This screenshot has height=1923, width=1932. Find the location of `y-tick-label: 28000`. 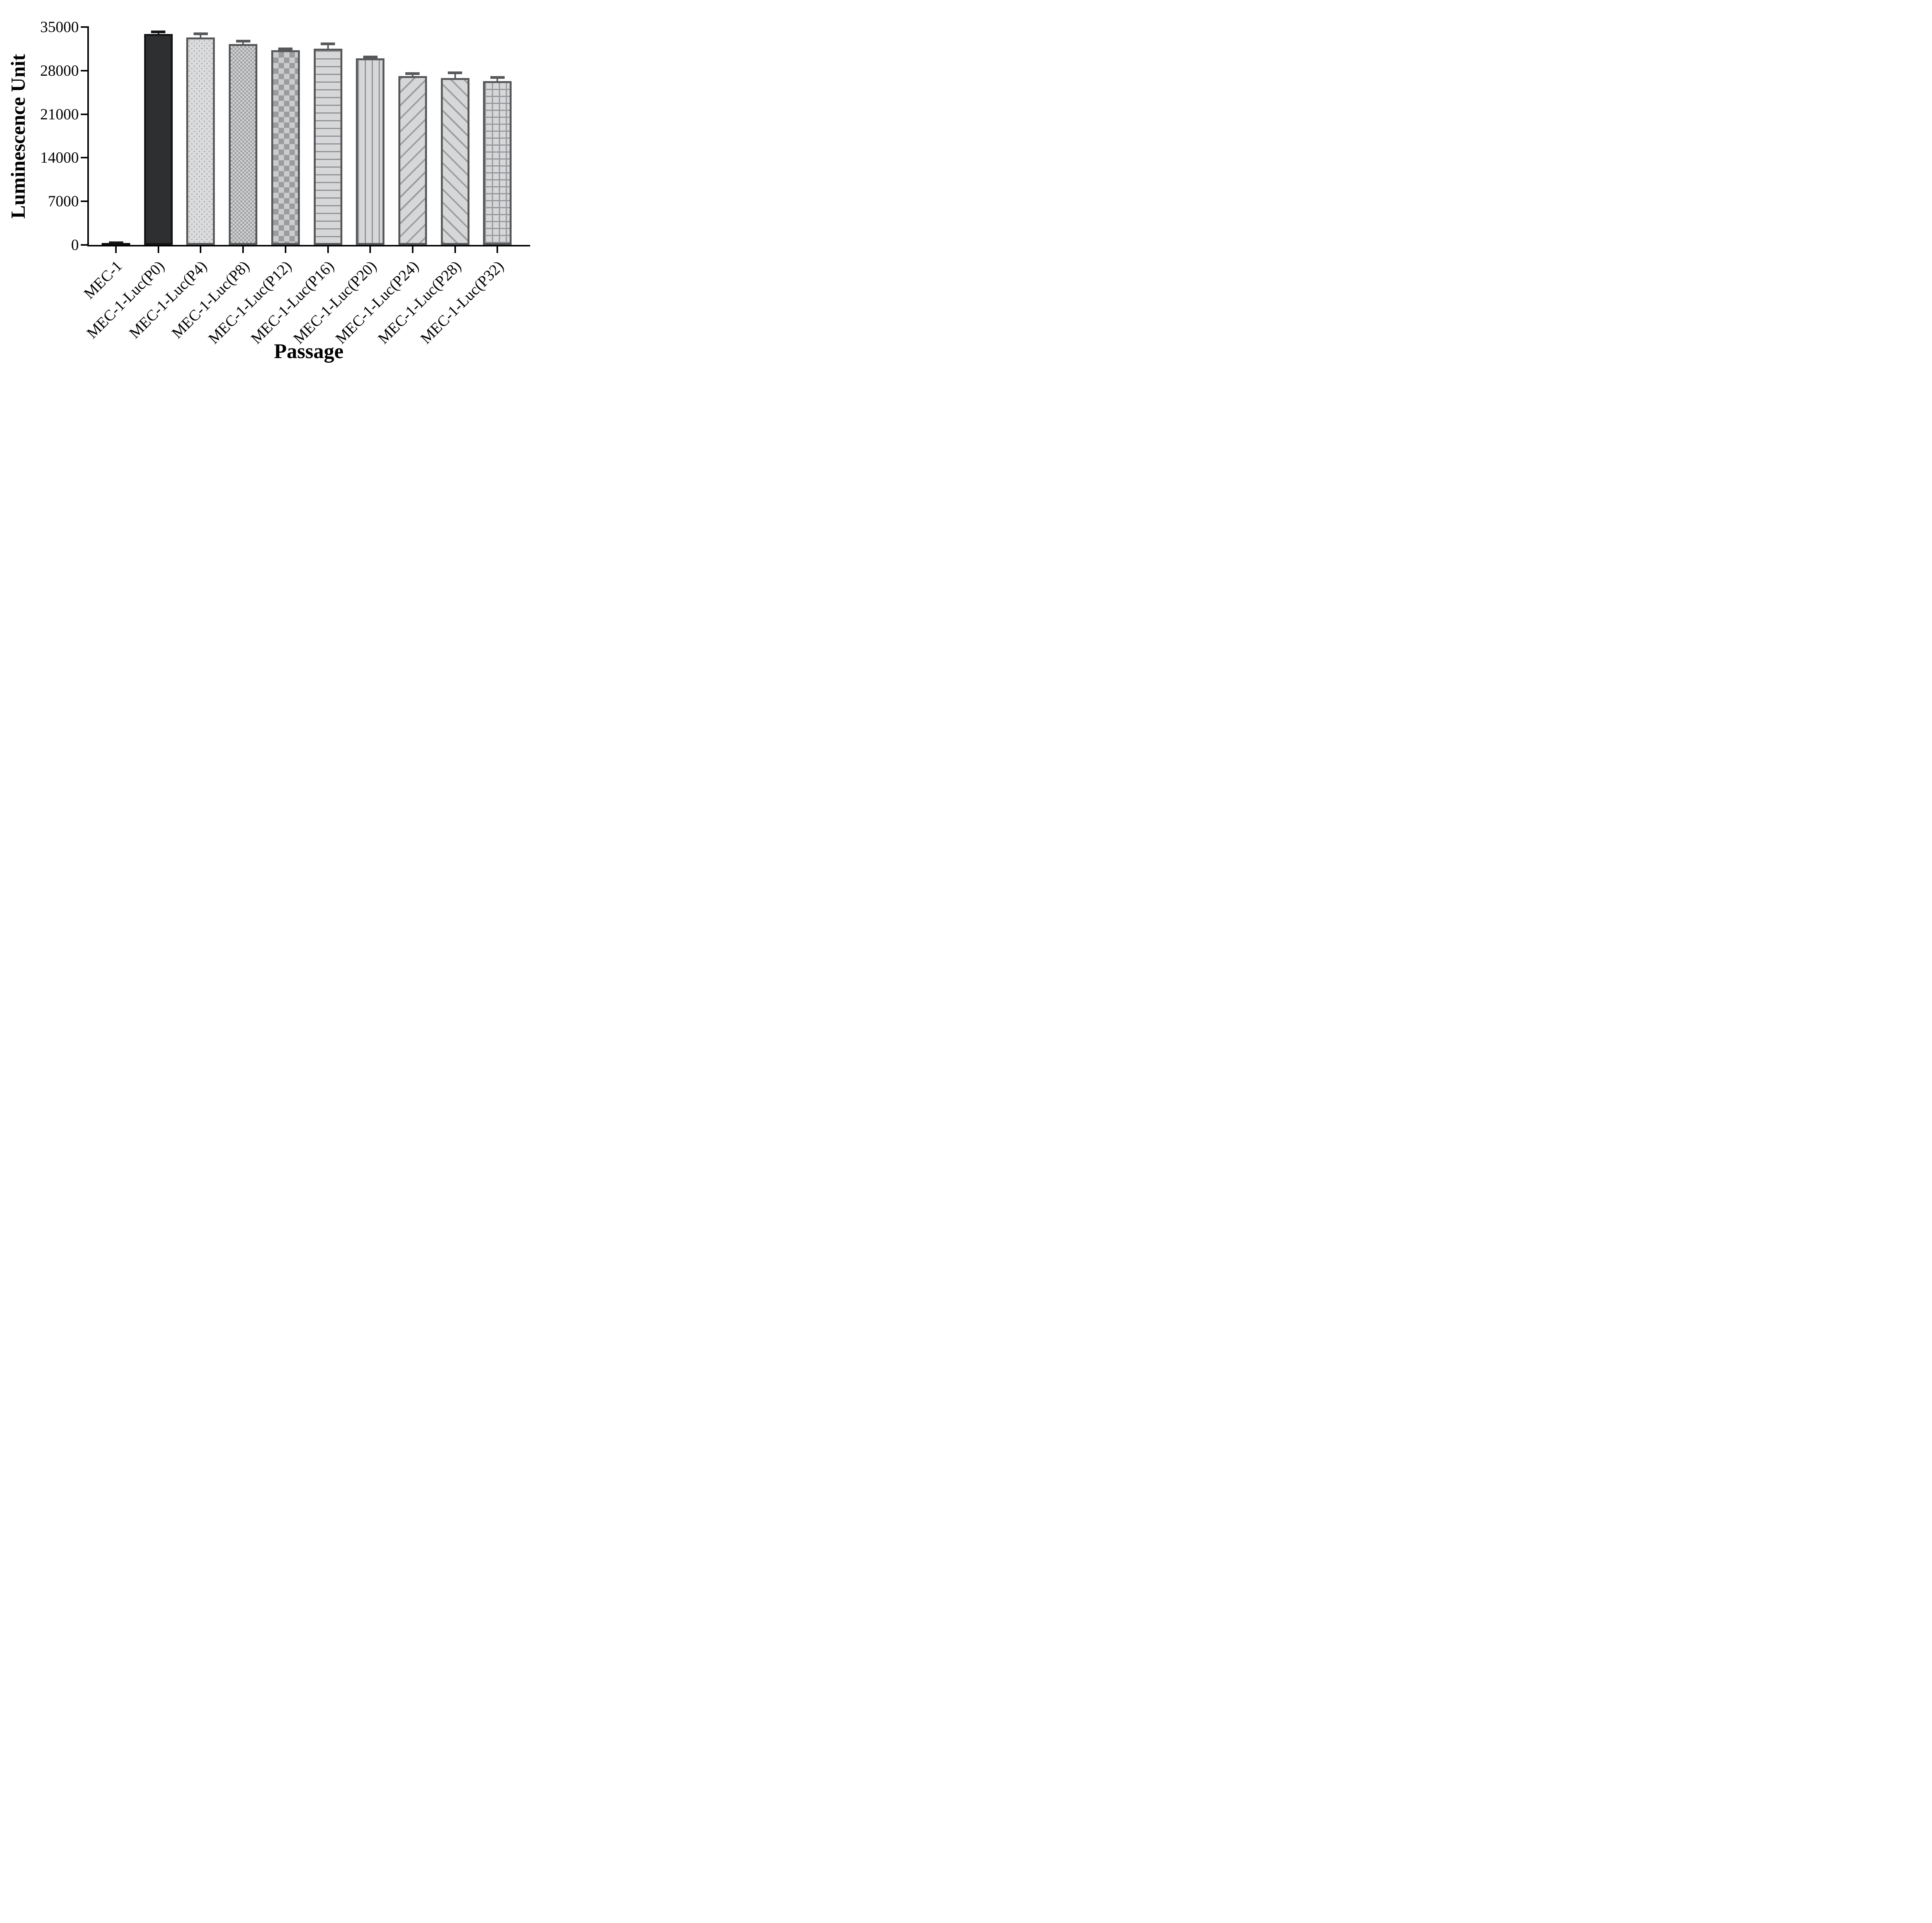

y-tick-label: 28000 is located at coordinates (60, 70).